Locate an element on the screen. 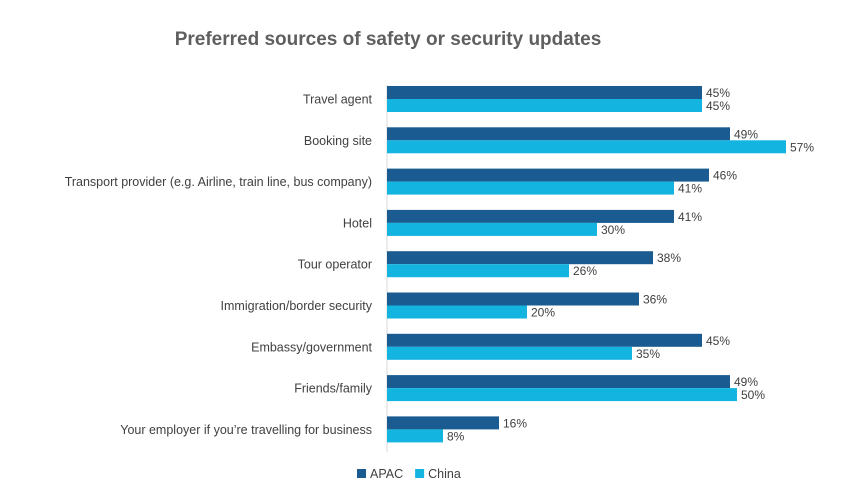 The width and height of the screenshot is (857, 497). bar-apac-friends-family is located at coordinates (558, 382).